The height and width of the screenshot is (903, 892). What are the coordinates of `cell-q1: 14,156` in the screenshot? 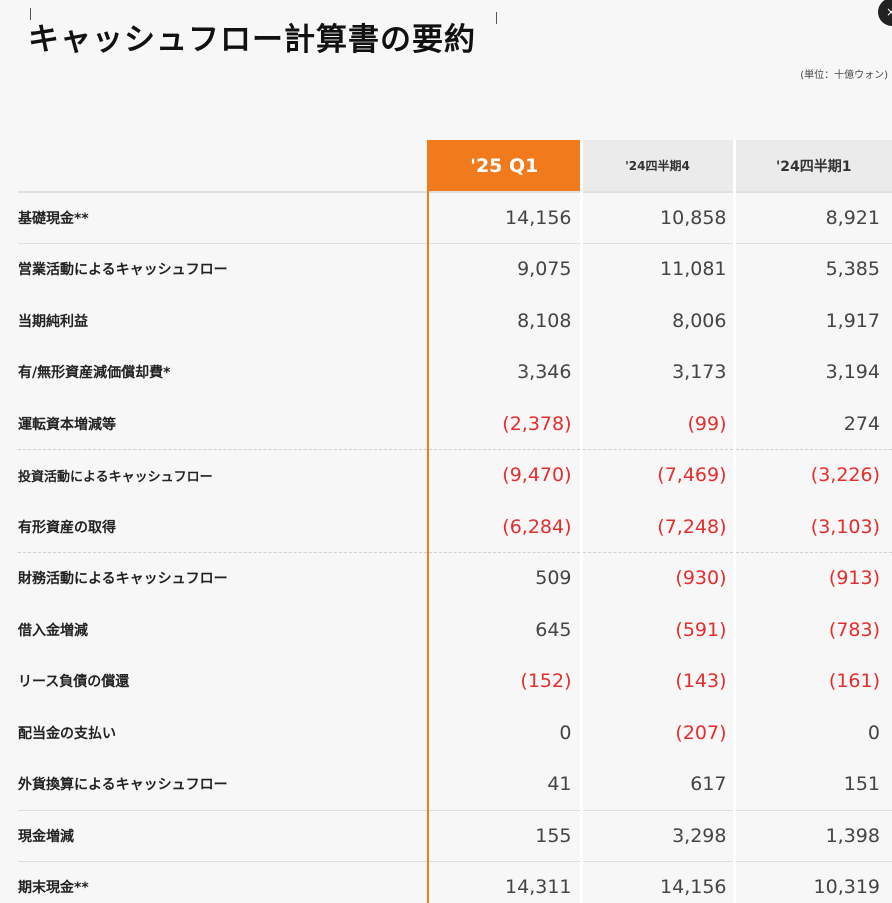 It's located at (504, 217).